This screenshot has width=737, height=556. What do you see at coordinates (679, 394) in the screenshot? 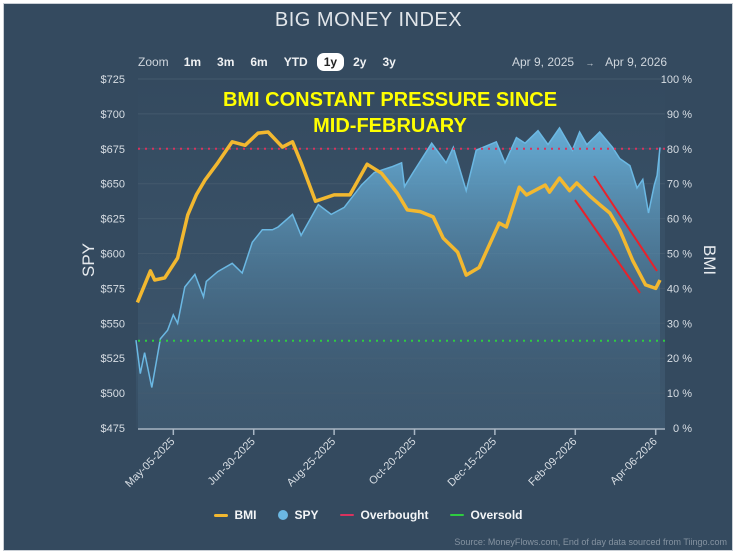
I see `right-tick-label: 10 %` at bounding box center [679, 394].